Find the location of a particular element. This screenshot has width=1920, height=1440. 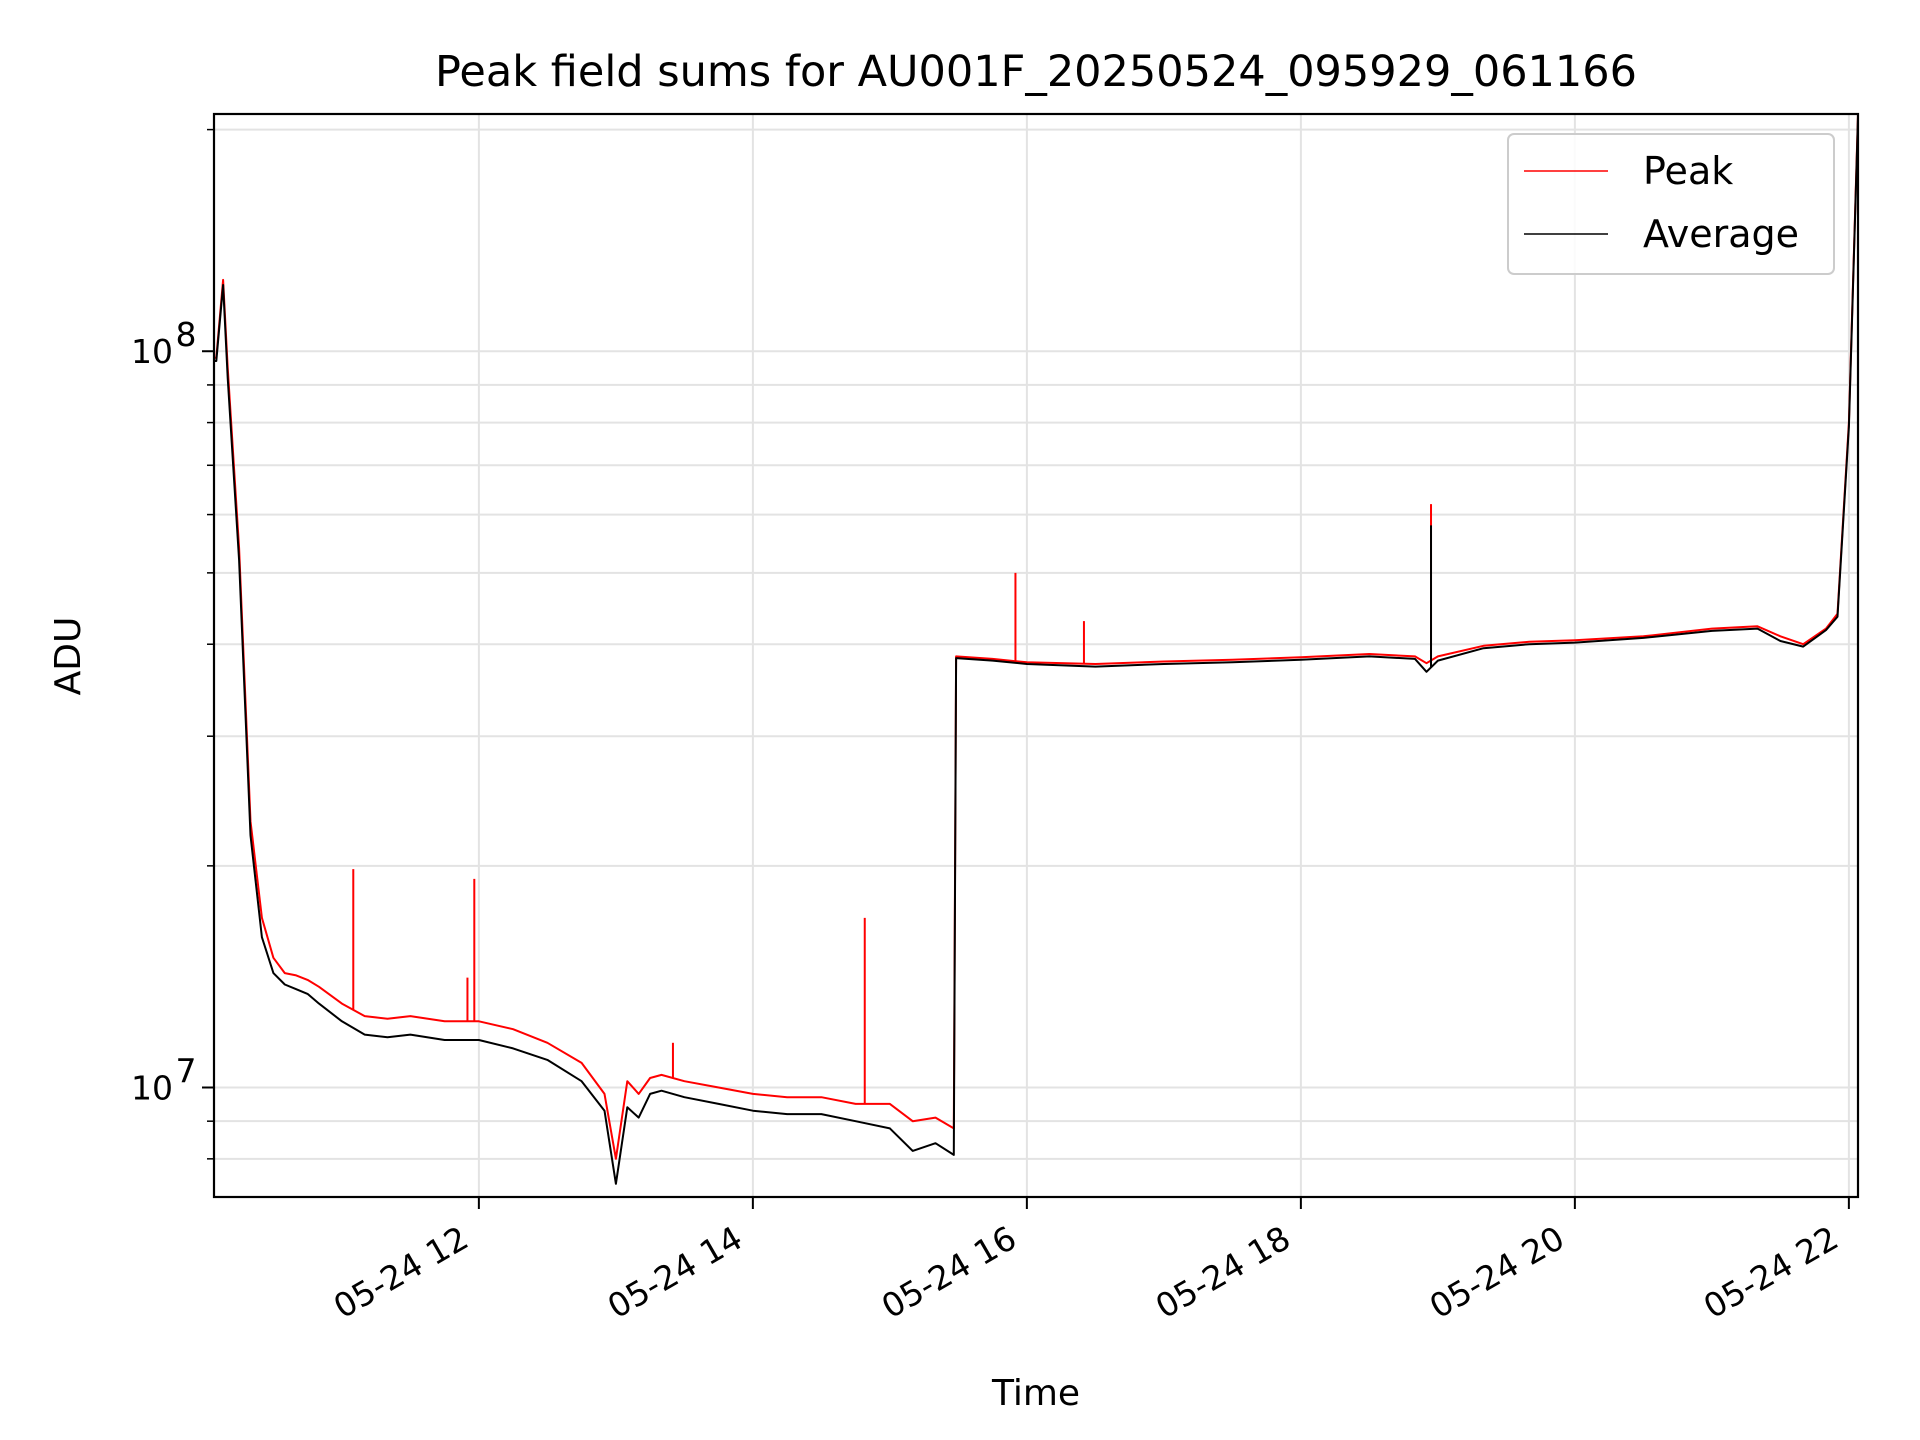

y-axis-label: ADU is located at coordinates (68, 656).